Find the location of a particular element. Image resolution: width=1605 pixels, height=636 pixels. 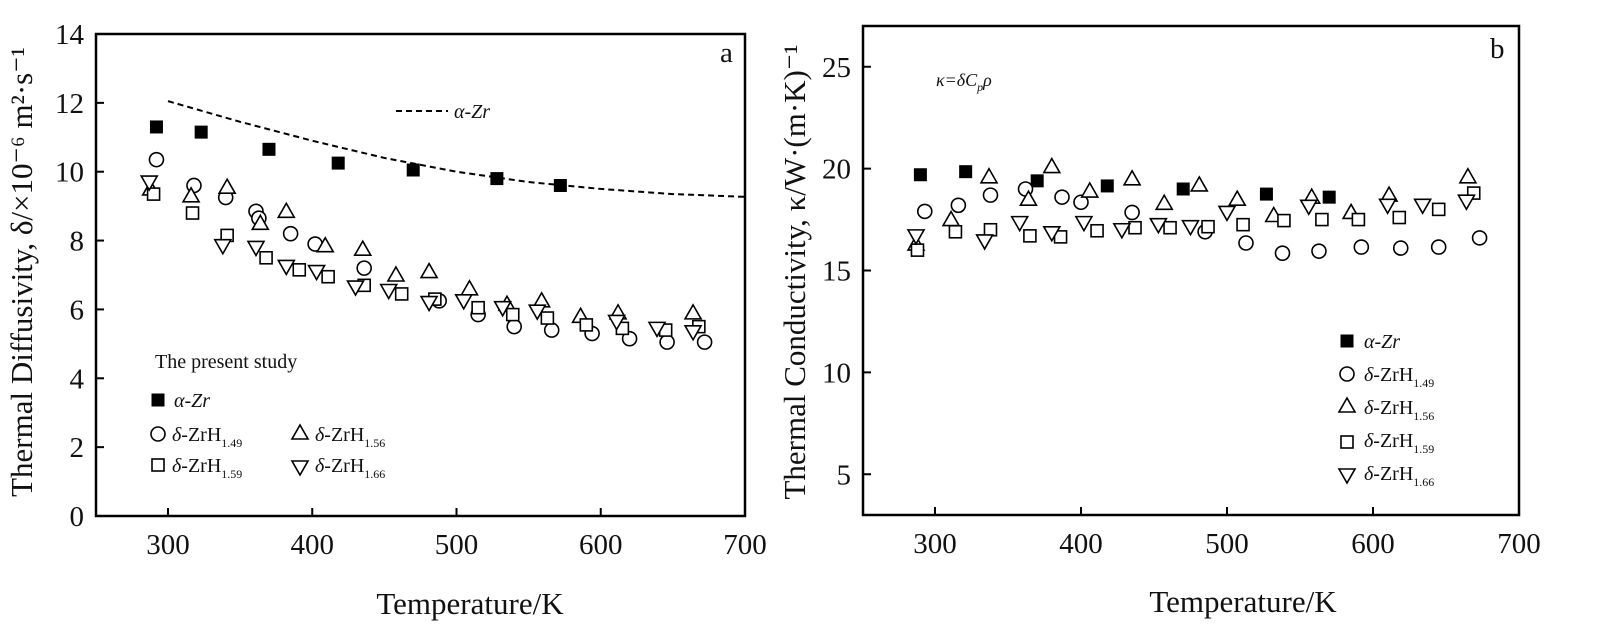

panel-a-x-axis-label: Temperature/K is located at coordinates (470, 603).